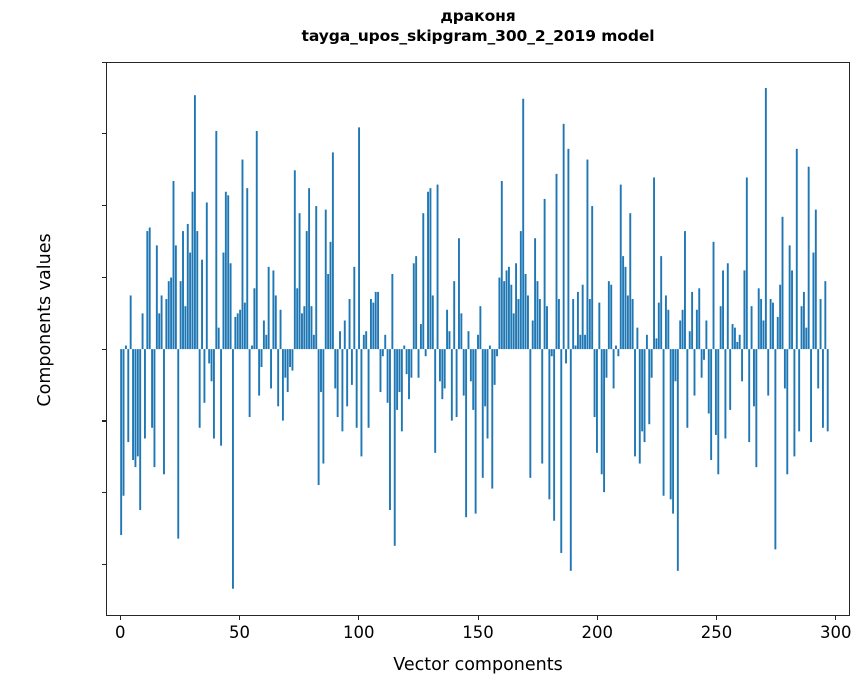 The height and width of the screenshot is (696, 867). What do you see at coordinates (478, 665) in the screenshot?
I see `x-axis-label: Vector components` at bounding box center [478, 665].